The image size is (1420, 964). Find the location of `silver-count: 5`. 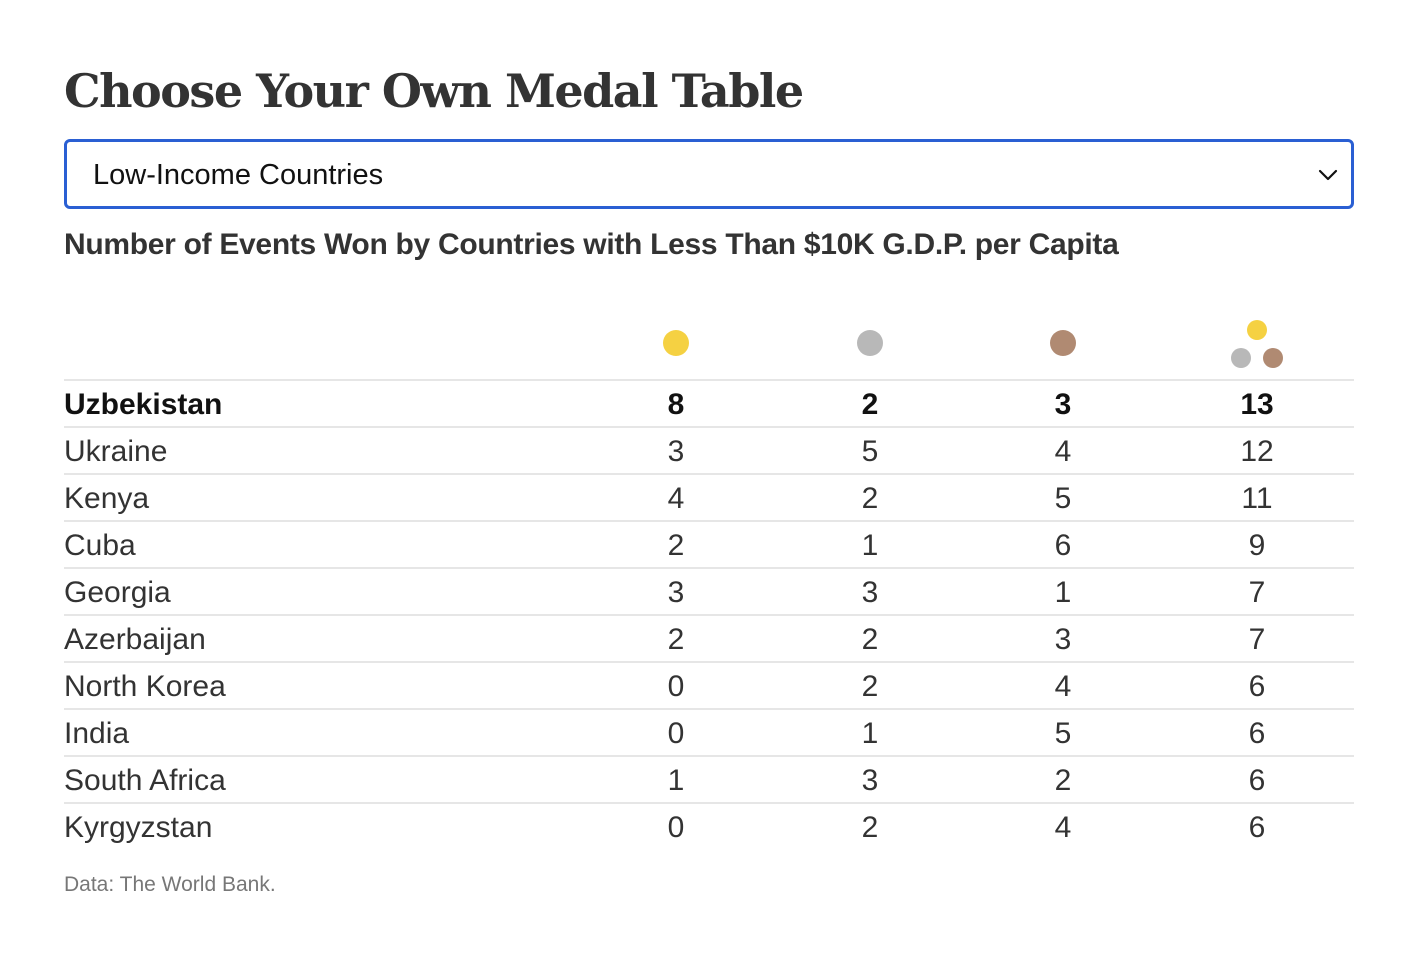

silver-count: 5 is located at coordinates (870, 451).